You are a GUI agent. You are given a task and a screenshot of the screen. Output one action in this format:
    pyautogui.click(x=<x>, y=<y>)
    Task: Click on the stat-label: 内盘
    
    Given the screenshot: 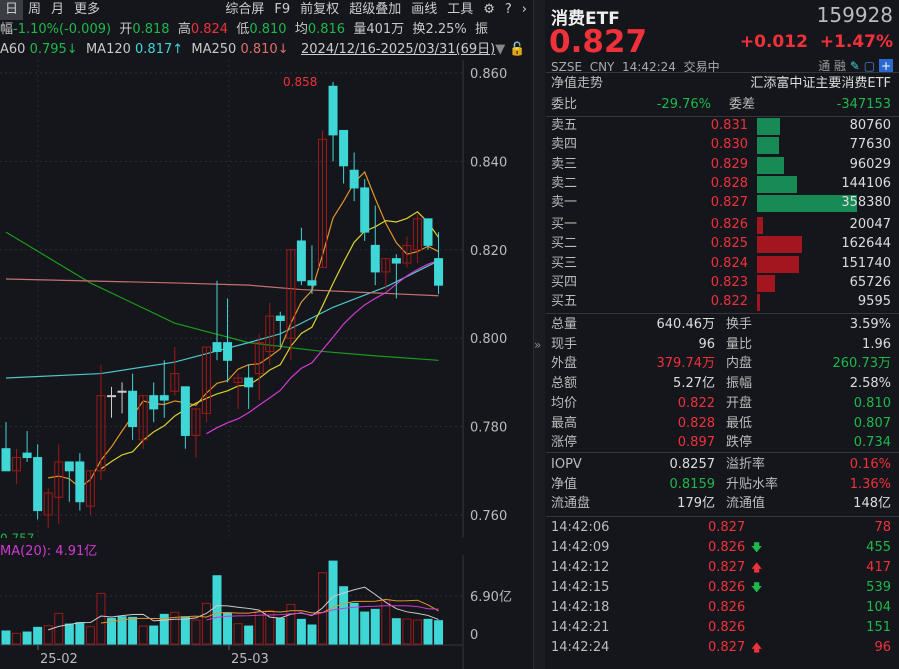 What is the action you would take?
    pyautogui.click(x=739, y=364)
    